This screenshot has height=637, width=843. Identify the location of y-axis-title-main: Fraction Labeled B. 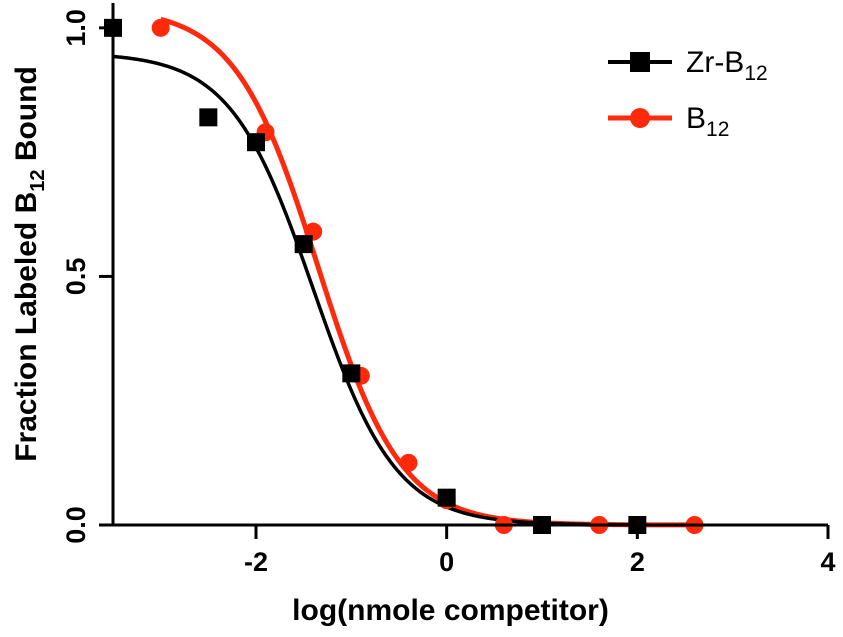
(26, 327).